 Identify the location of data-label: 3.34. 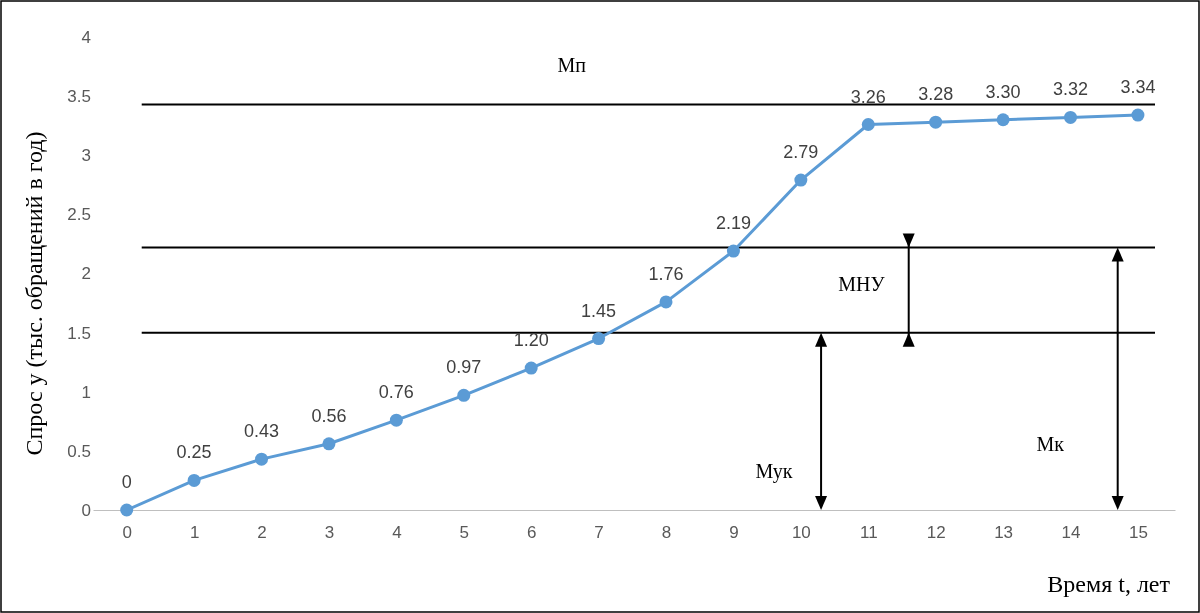
(1138, 87).